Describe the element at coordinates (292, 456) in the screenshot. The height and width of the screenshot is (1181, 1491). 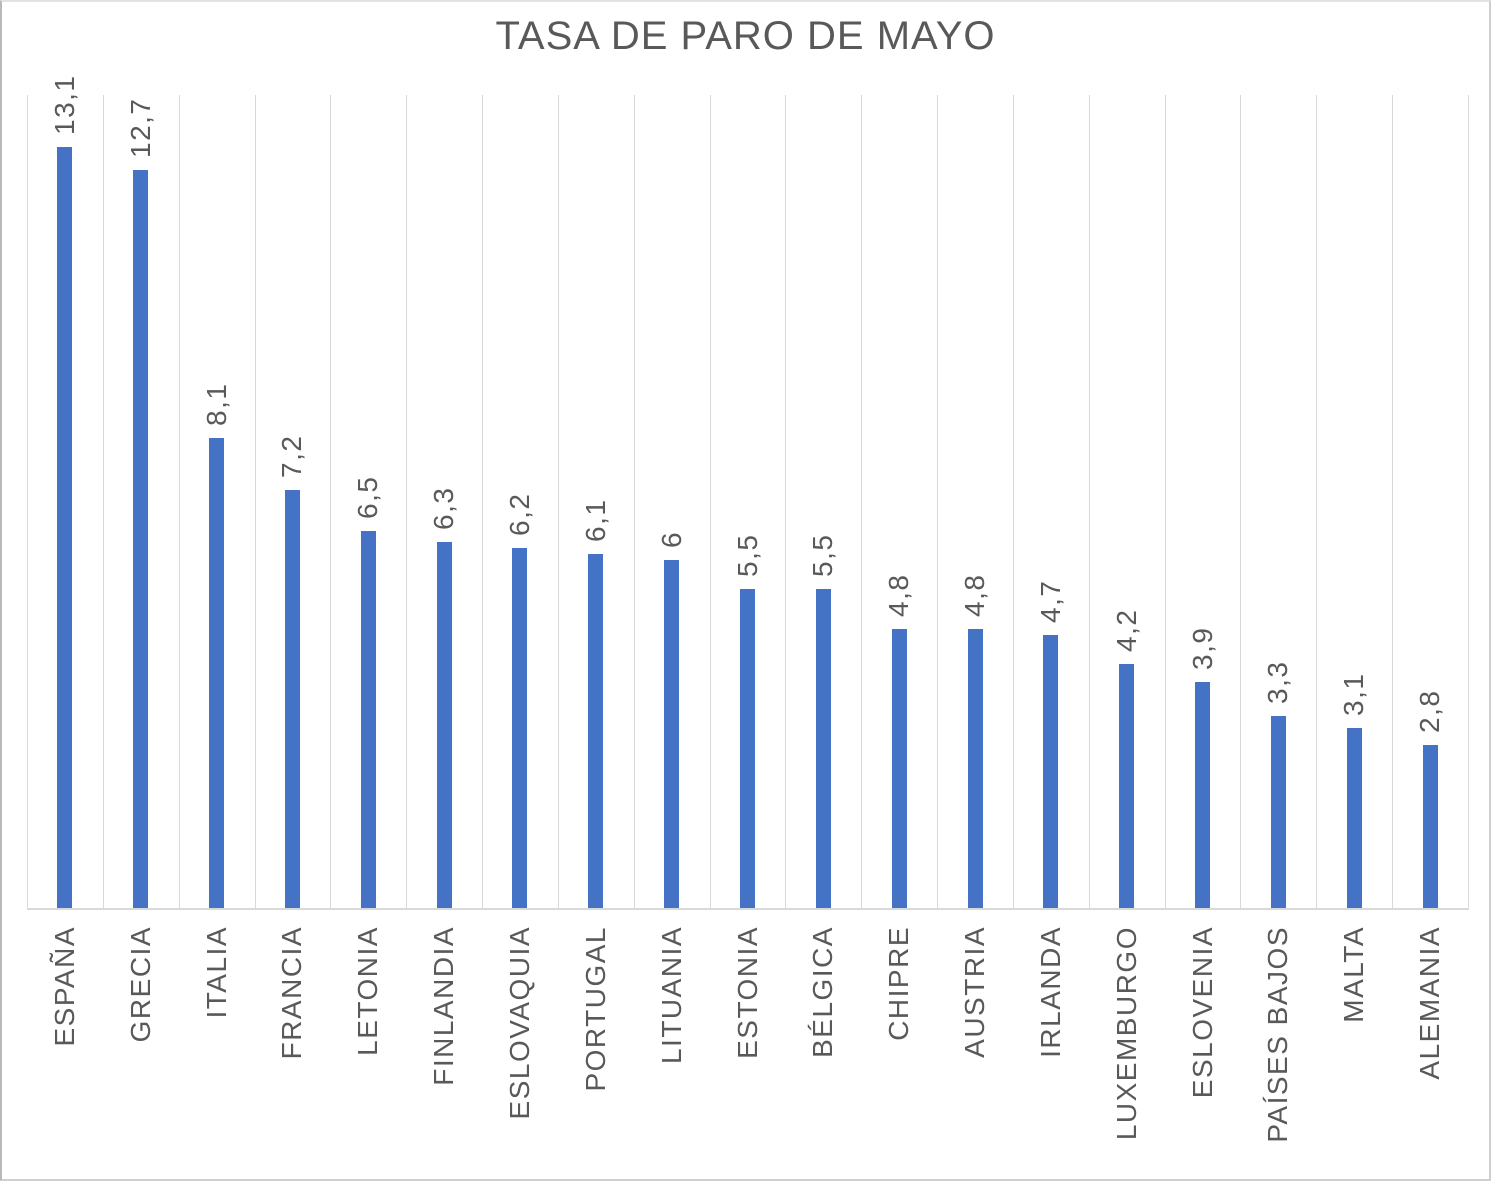
I see `bar-value-label: 7,2` at that location.